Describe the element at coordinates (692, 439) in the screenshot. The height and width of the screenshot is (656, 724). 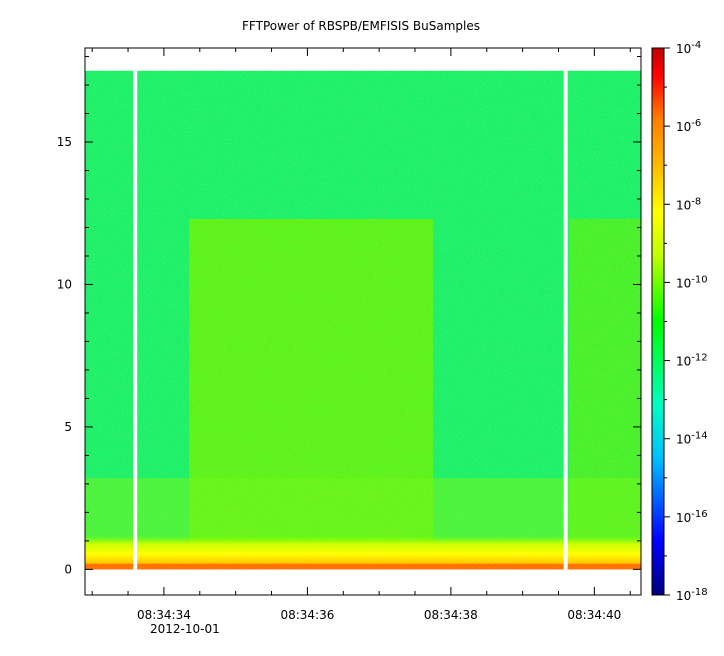
I see `colorbar-tick-label: 10⁻¹⁴` at that location.